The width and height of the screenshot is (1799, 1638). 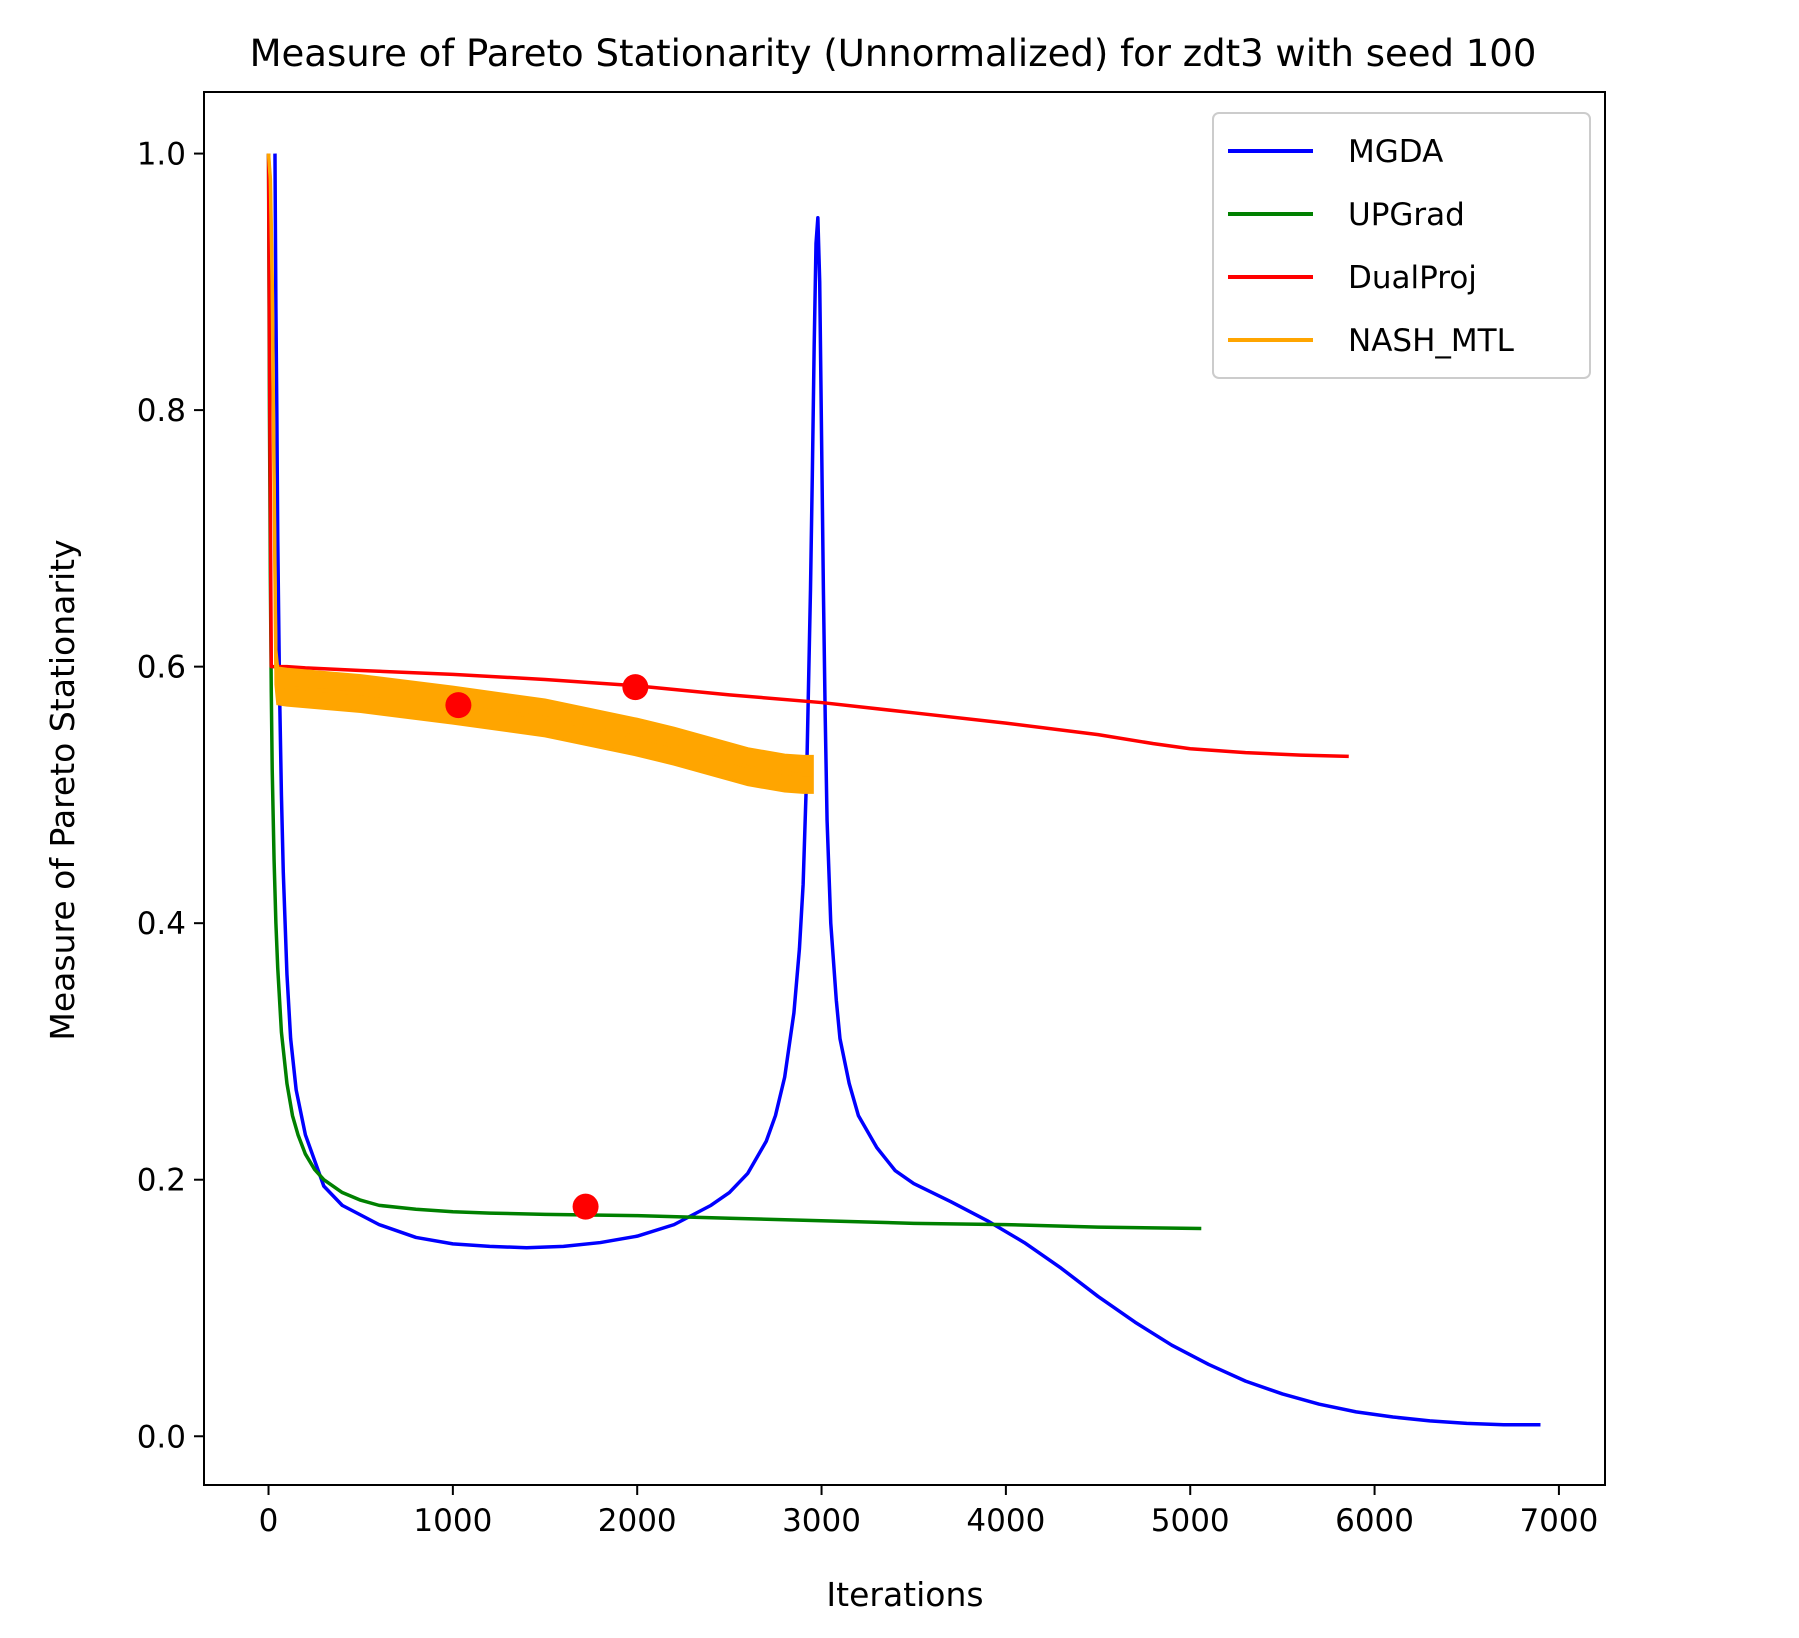 What do you see at coordinates (1395, 152) in the screenshot?
I see `legend-label-mgda: MGDA` at bounding box center [1395, 152].